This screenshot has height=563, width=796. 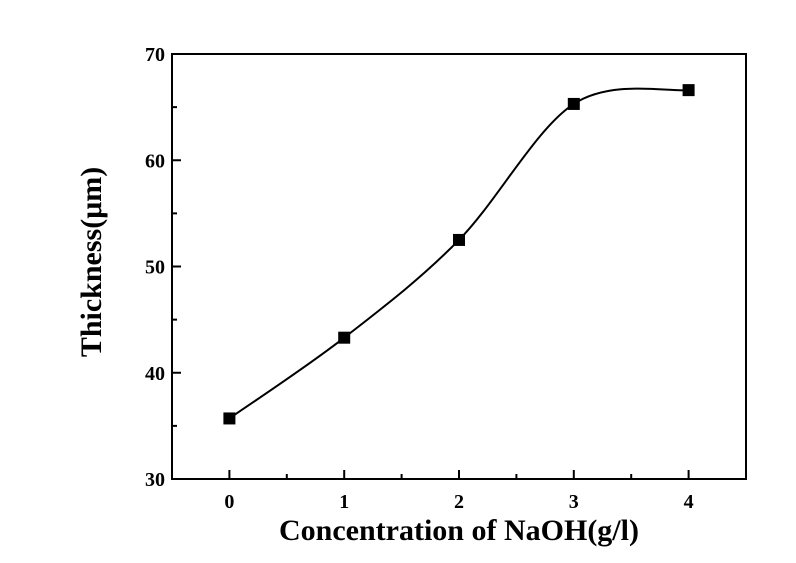 I want to click on y-tick-label-0: 30, so click(x=155, y=480).